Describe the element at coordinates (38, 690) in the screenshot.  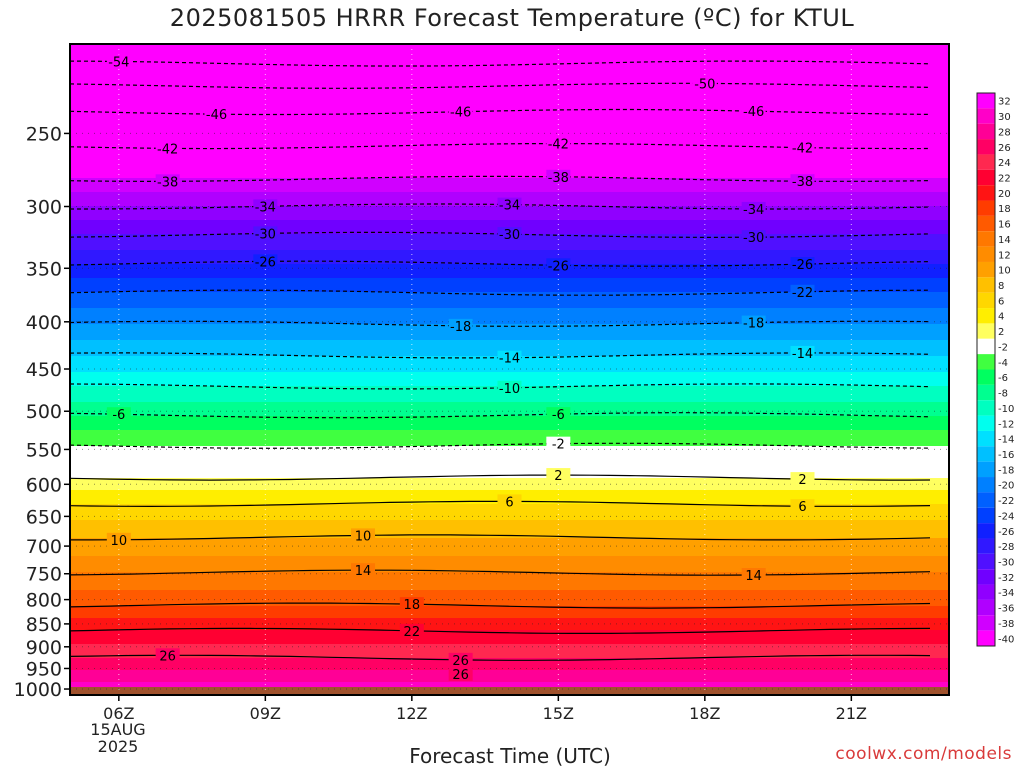
I see `y-tick-label: 1000` at that location.